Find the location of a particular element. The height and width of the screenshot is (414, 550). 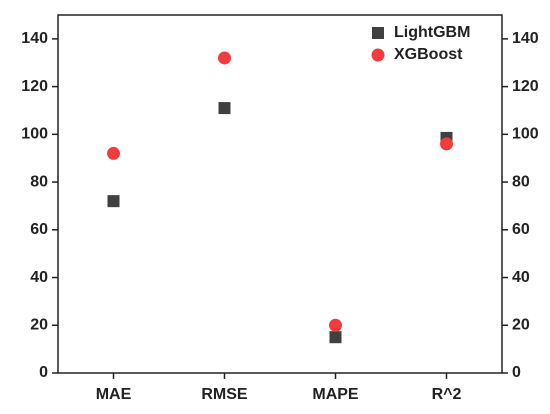

x-tick-label: R^2 is located at coordinates (447, 394).